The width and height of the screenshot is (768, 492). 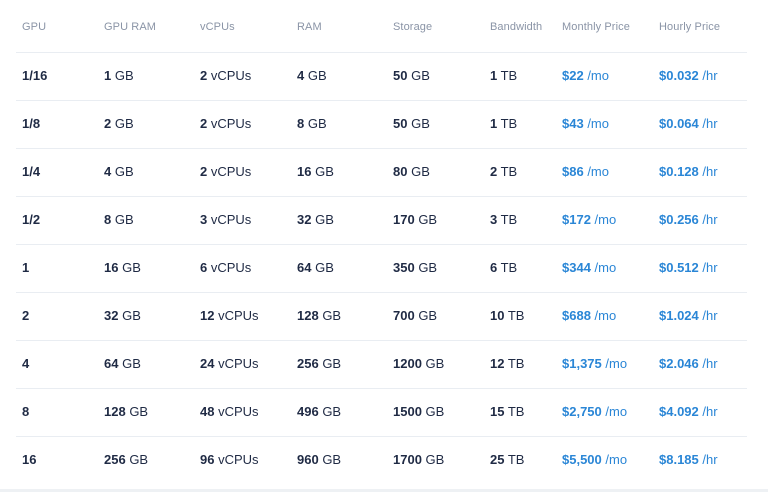 What do you see at coordinates (122, 267) in the screenshot?
I see `cell-gpu-ram: 16 GB` at bounding box center [122, 267].